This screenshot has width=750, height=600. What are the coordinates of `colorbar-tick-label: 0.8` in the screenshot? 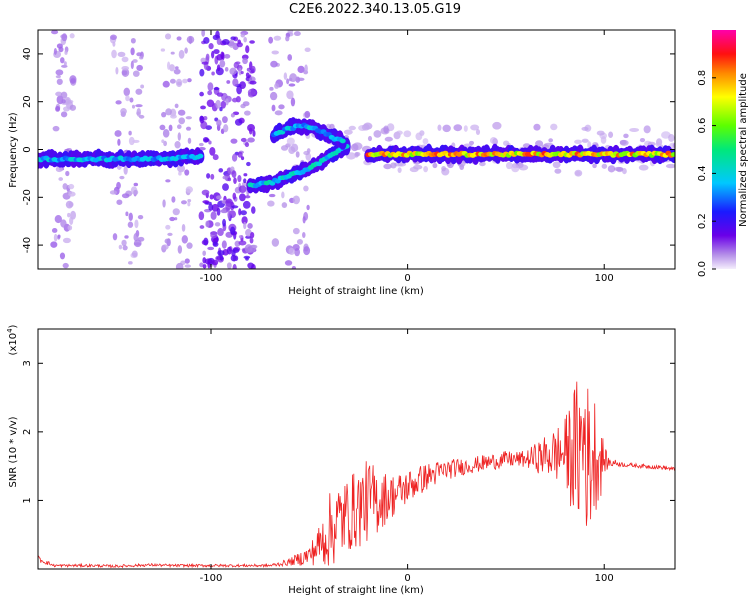 It's located at (702, 78).